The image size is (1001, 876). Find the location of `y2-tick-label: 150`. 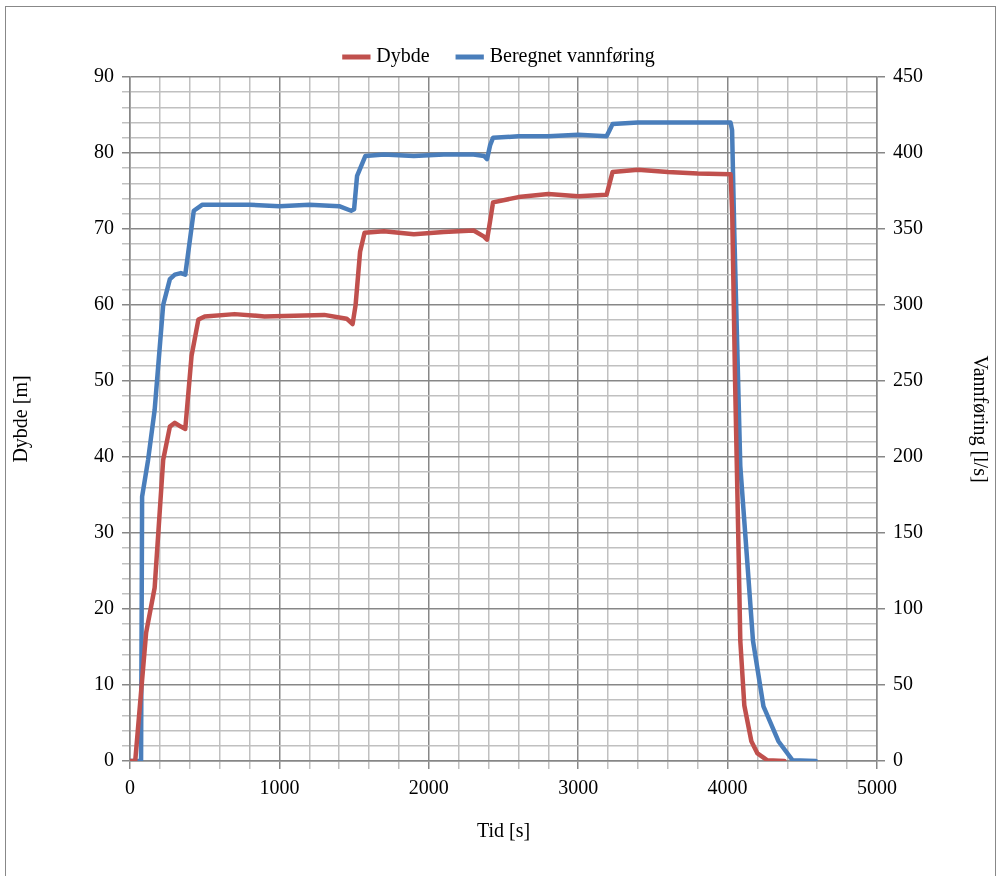

y2-tick-label: 150 is located at coordinates (908, 531).